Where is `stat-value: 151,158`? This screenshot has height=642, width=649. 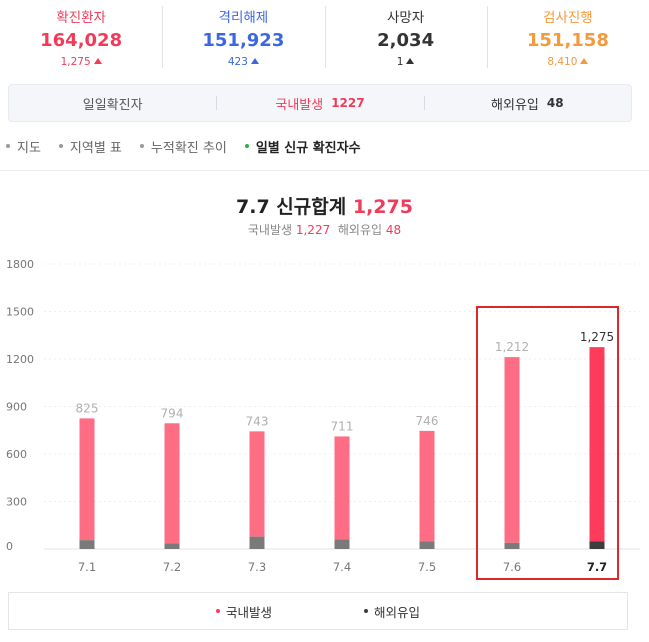
stat-value: 151,158 is located at coordinates (567, 40).